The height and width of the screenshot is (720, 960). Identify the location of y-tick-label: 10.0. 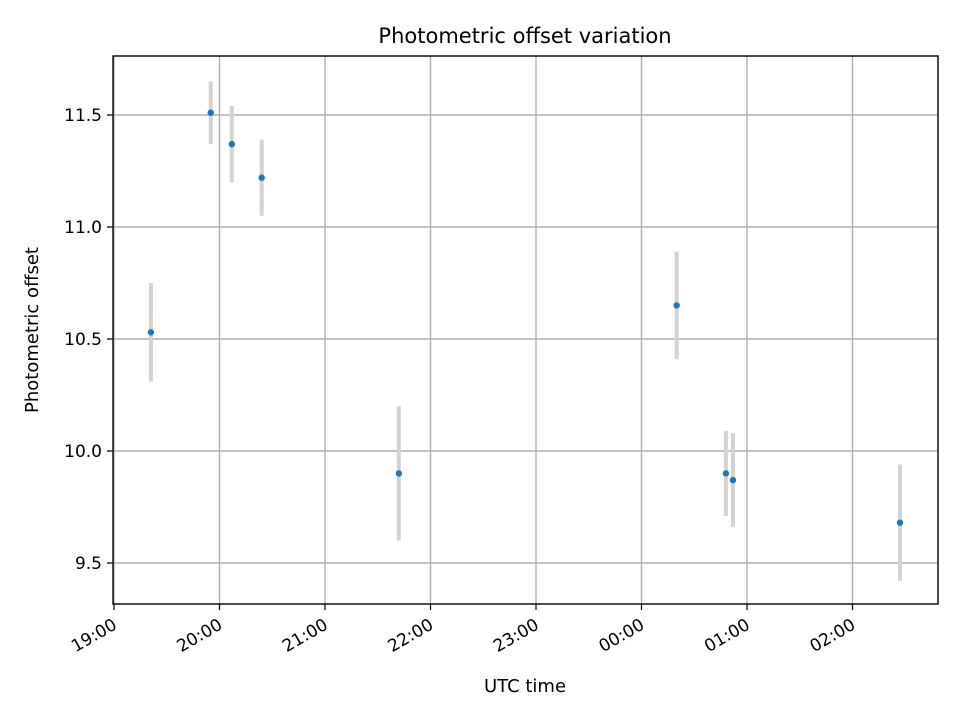
(83, 452).